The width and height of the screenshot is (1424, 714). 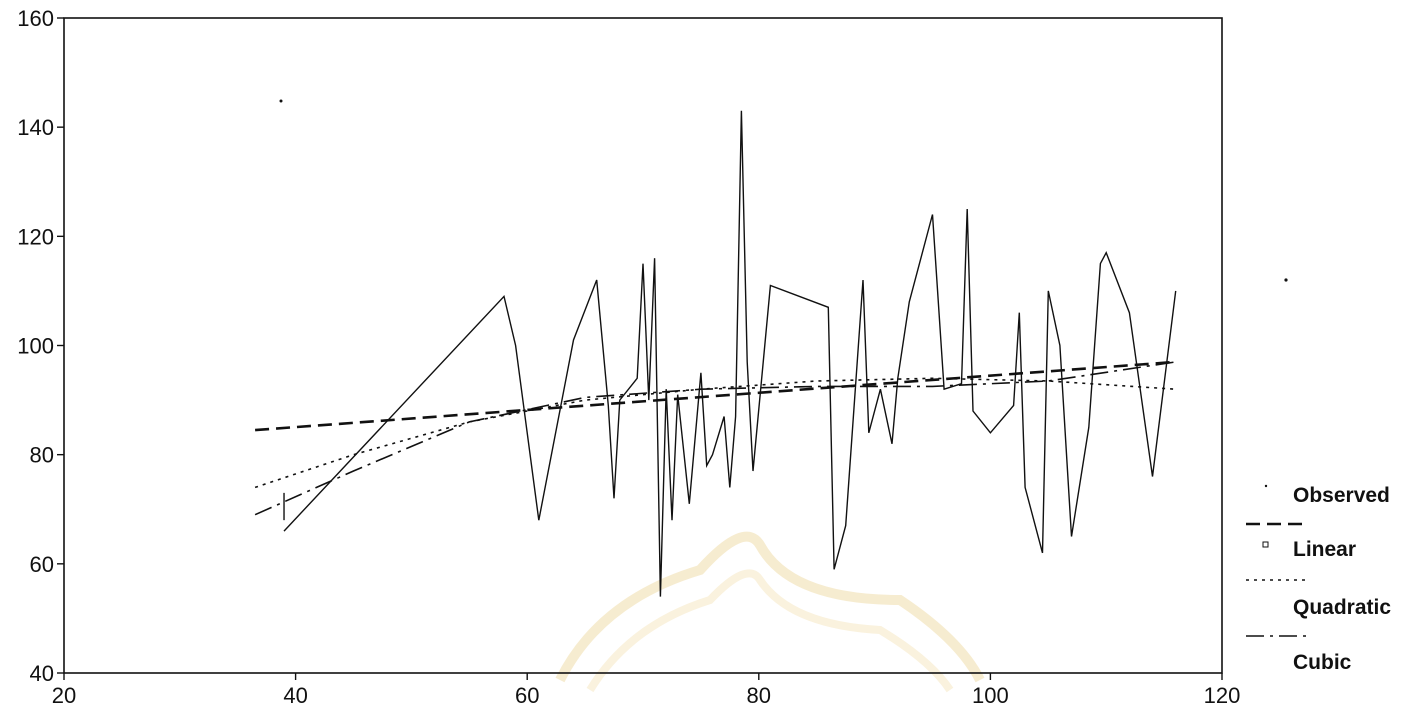 I want to click on series-line-cubic, so click(x=715, y=438).